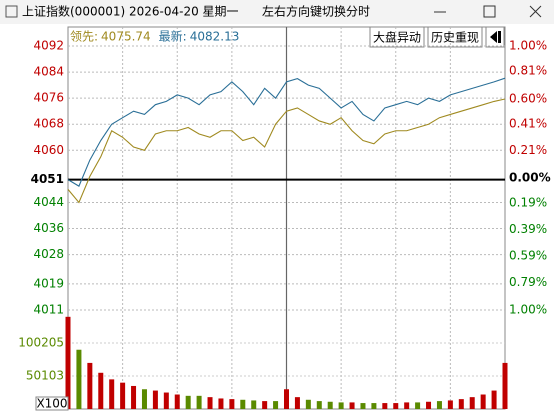  What do you see at coordinates (528, 282) in the screenshot?
I see `y2-tick-label: 0.79%` at bounding box center [528, 282].